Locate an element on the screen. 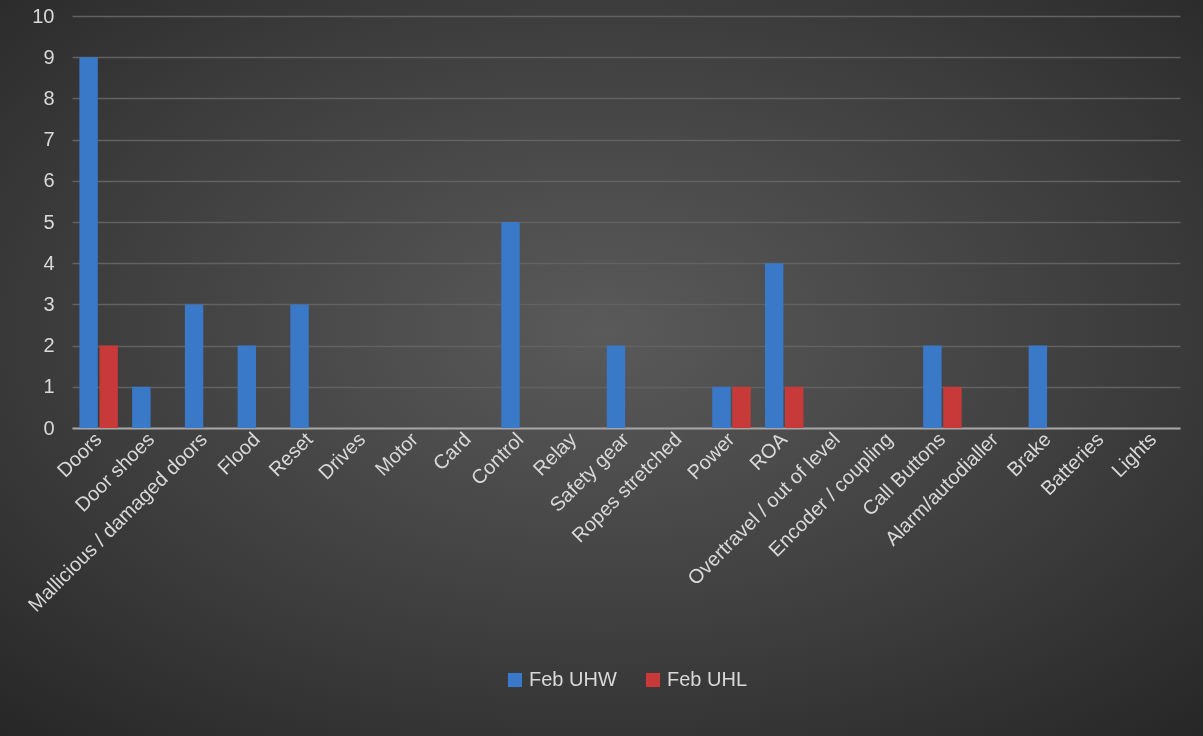  y-tick-label: 10 is located at coordinates (43, 15).